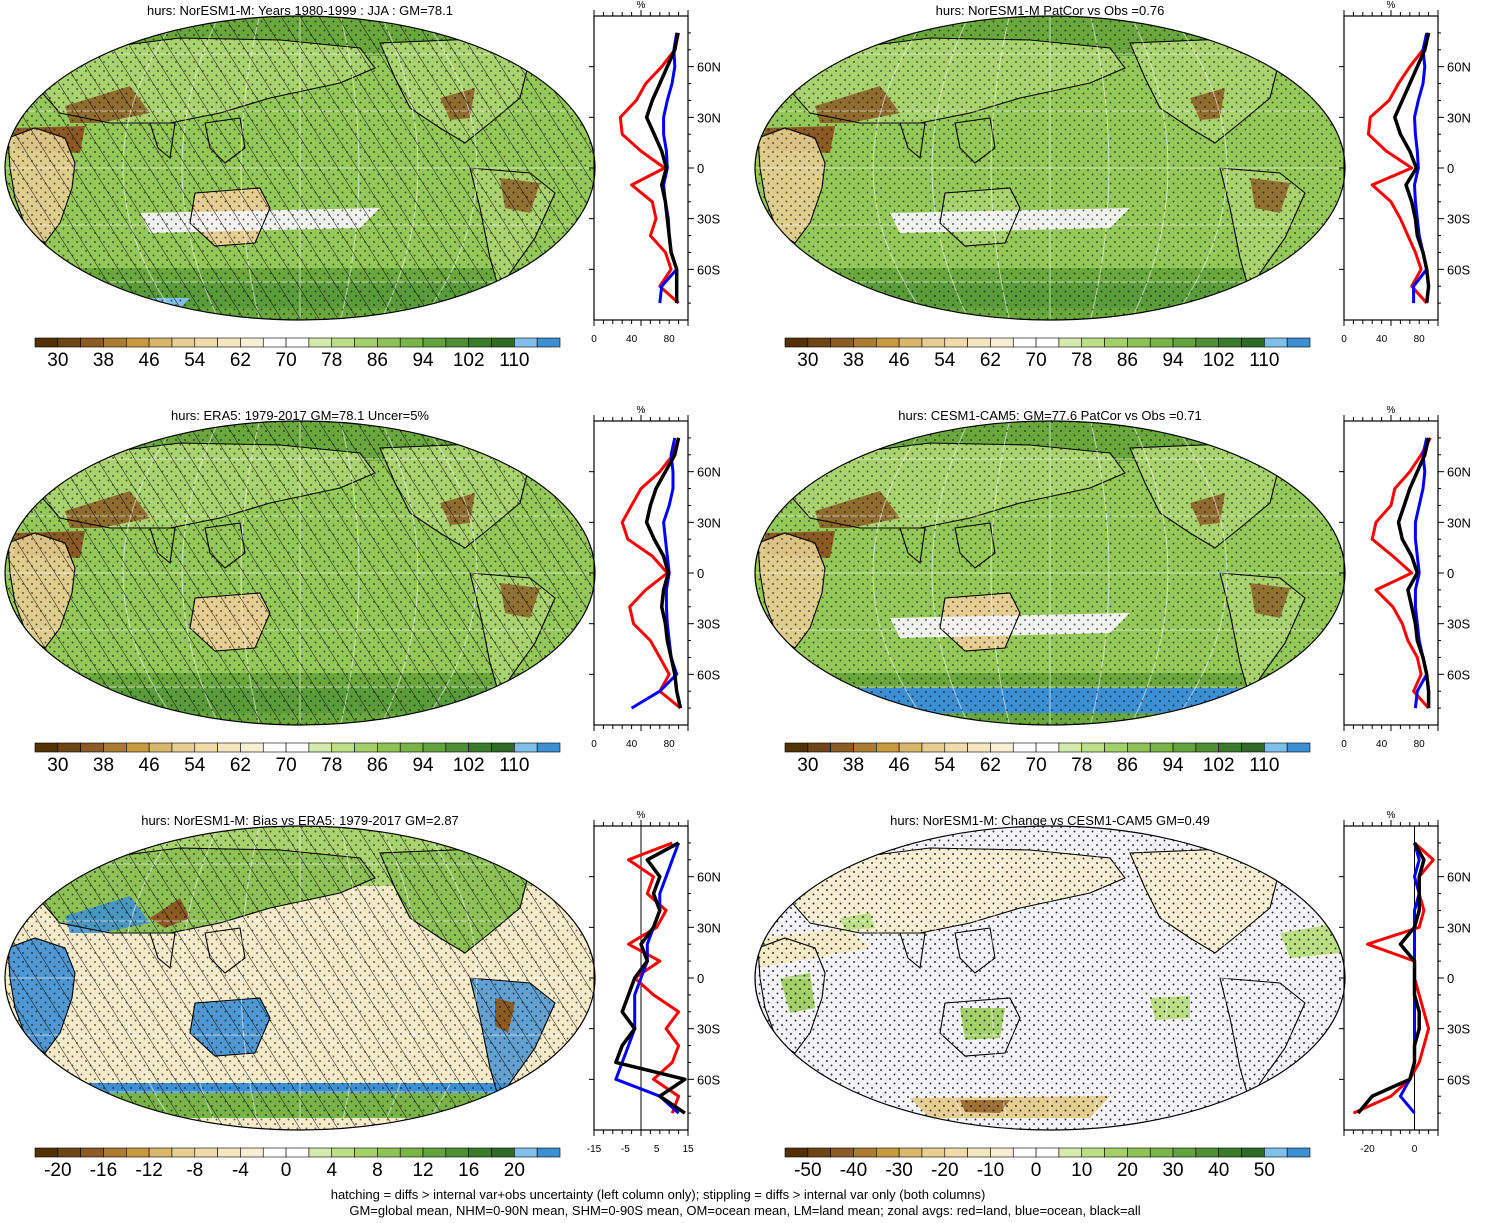  What do you see at coordinates (240, 1170) in the screenshot?
I see `colorbar-label: -4` at bounding box center [240, 1170].